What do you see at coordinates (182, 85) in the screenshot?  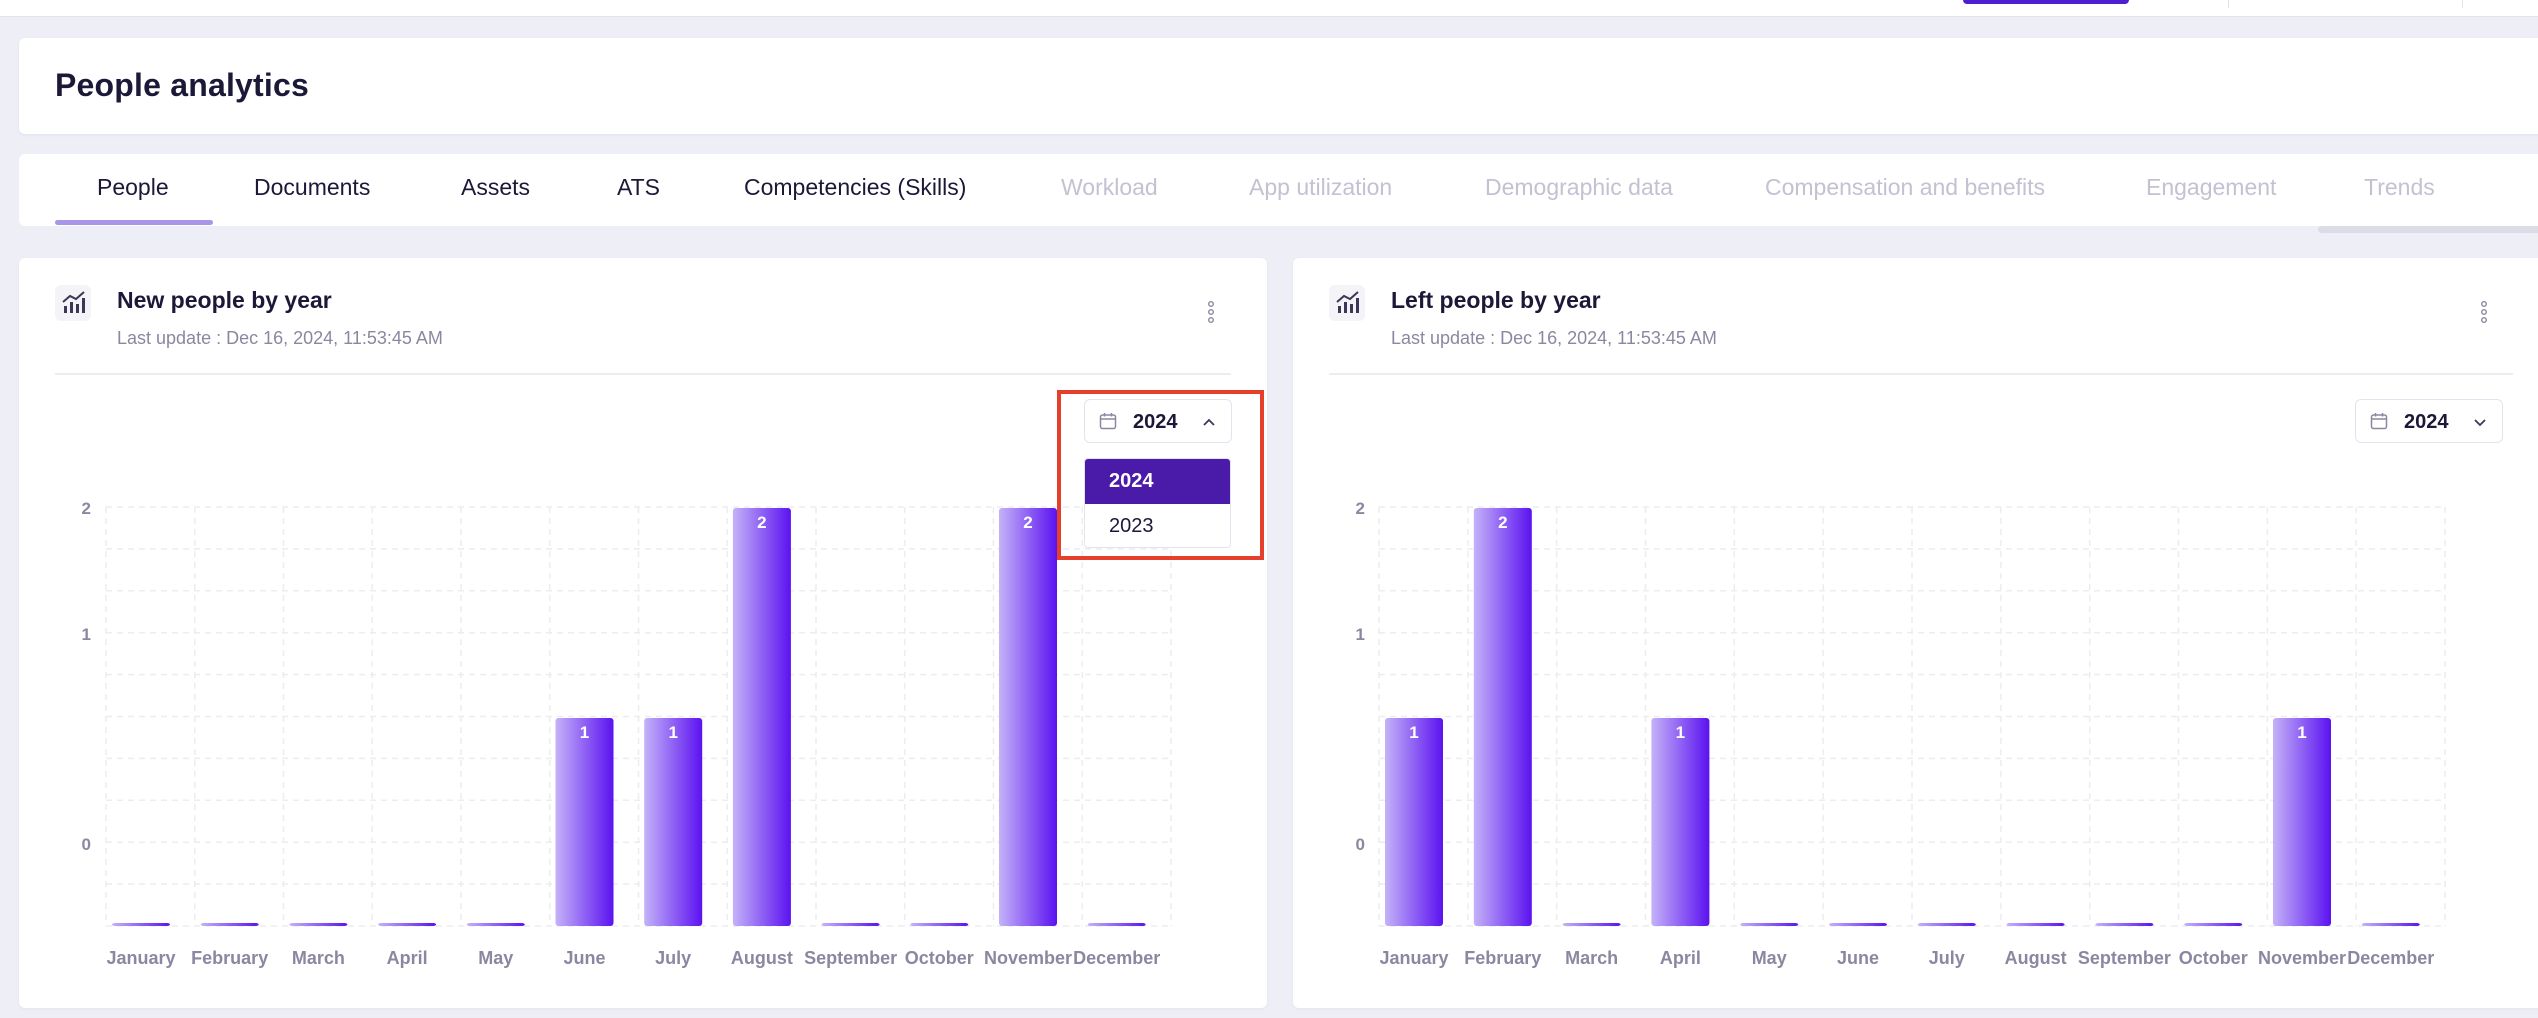 I see `page-title: People analytics` at bounding box center [182, 85].